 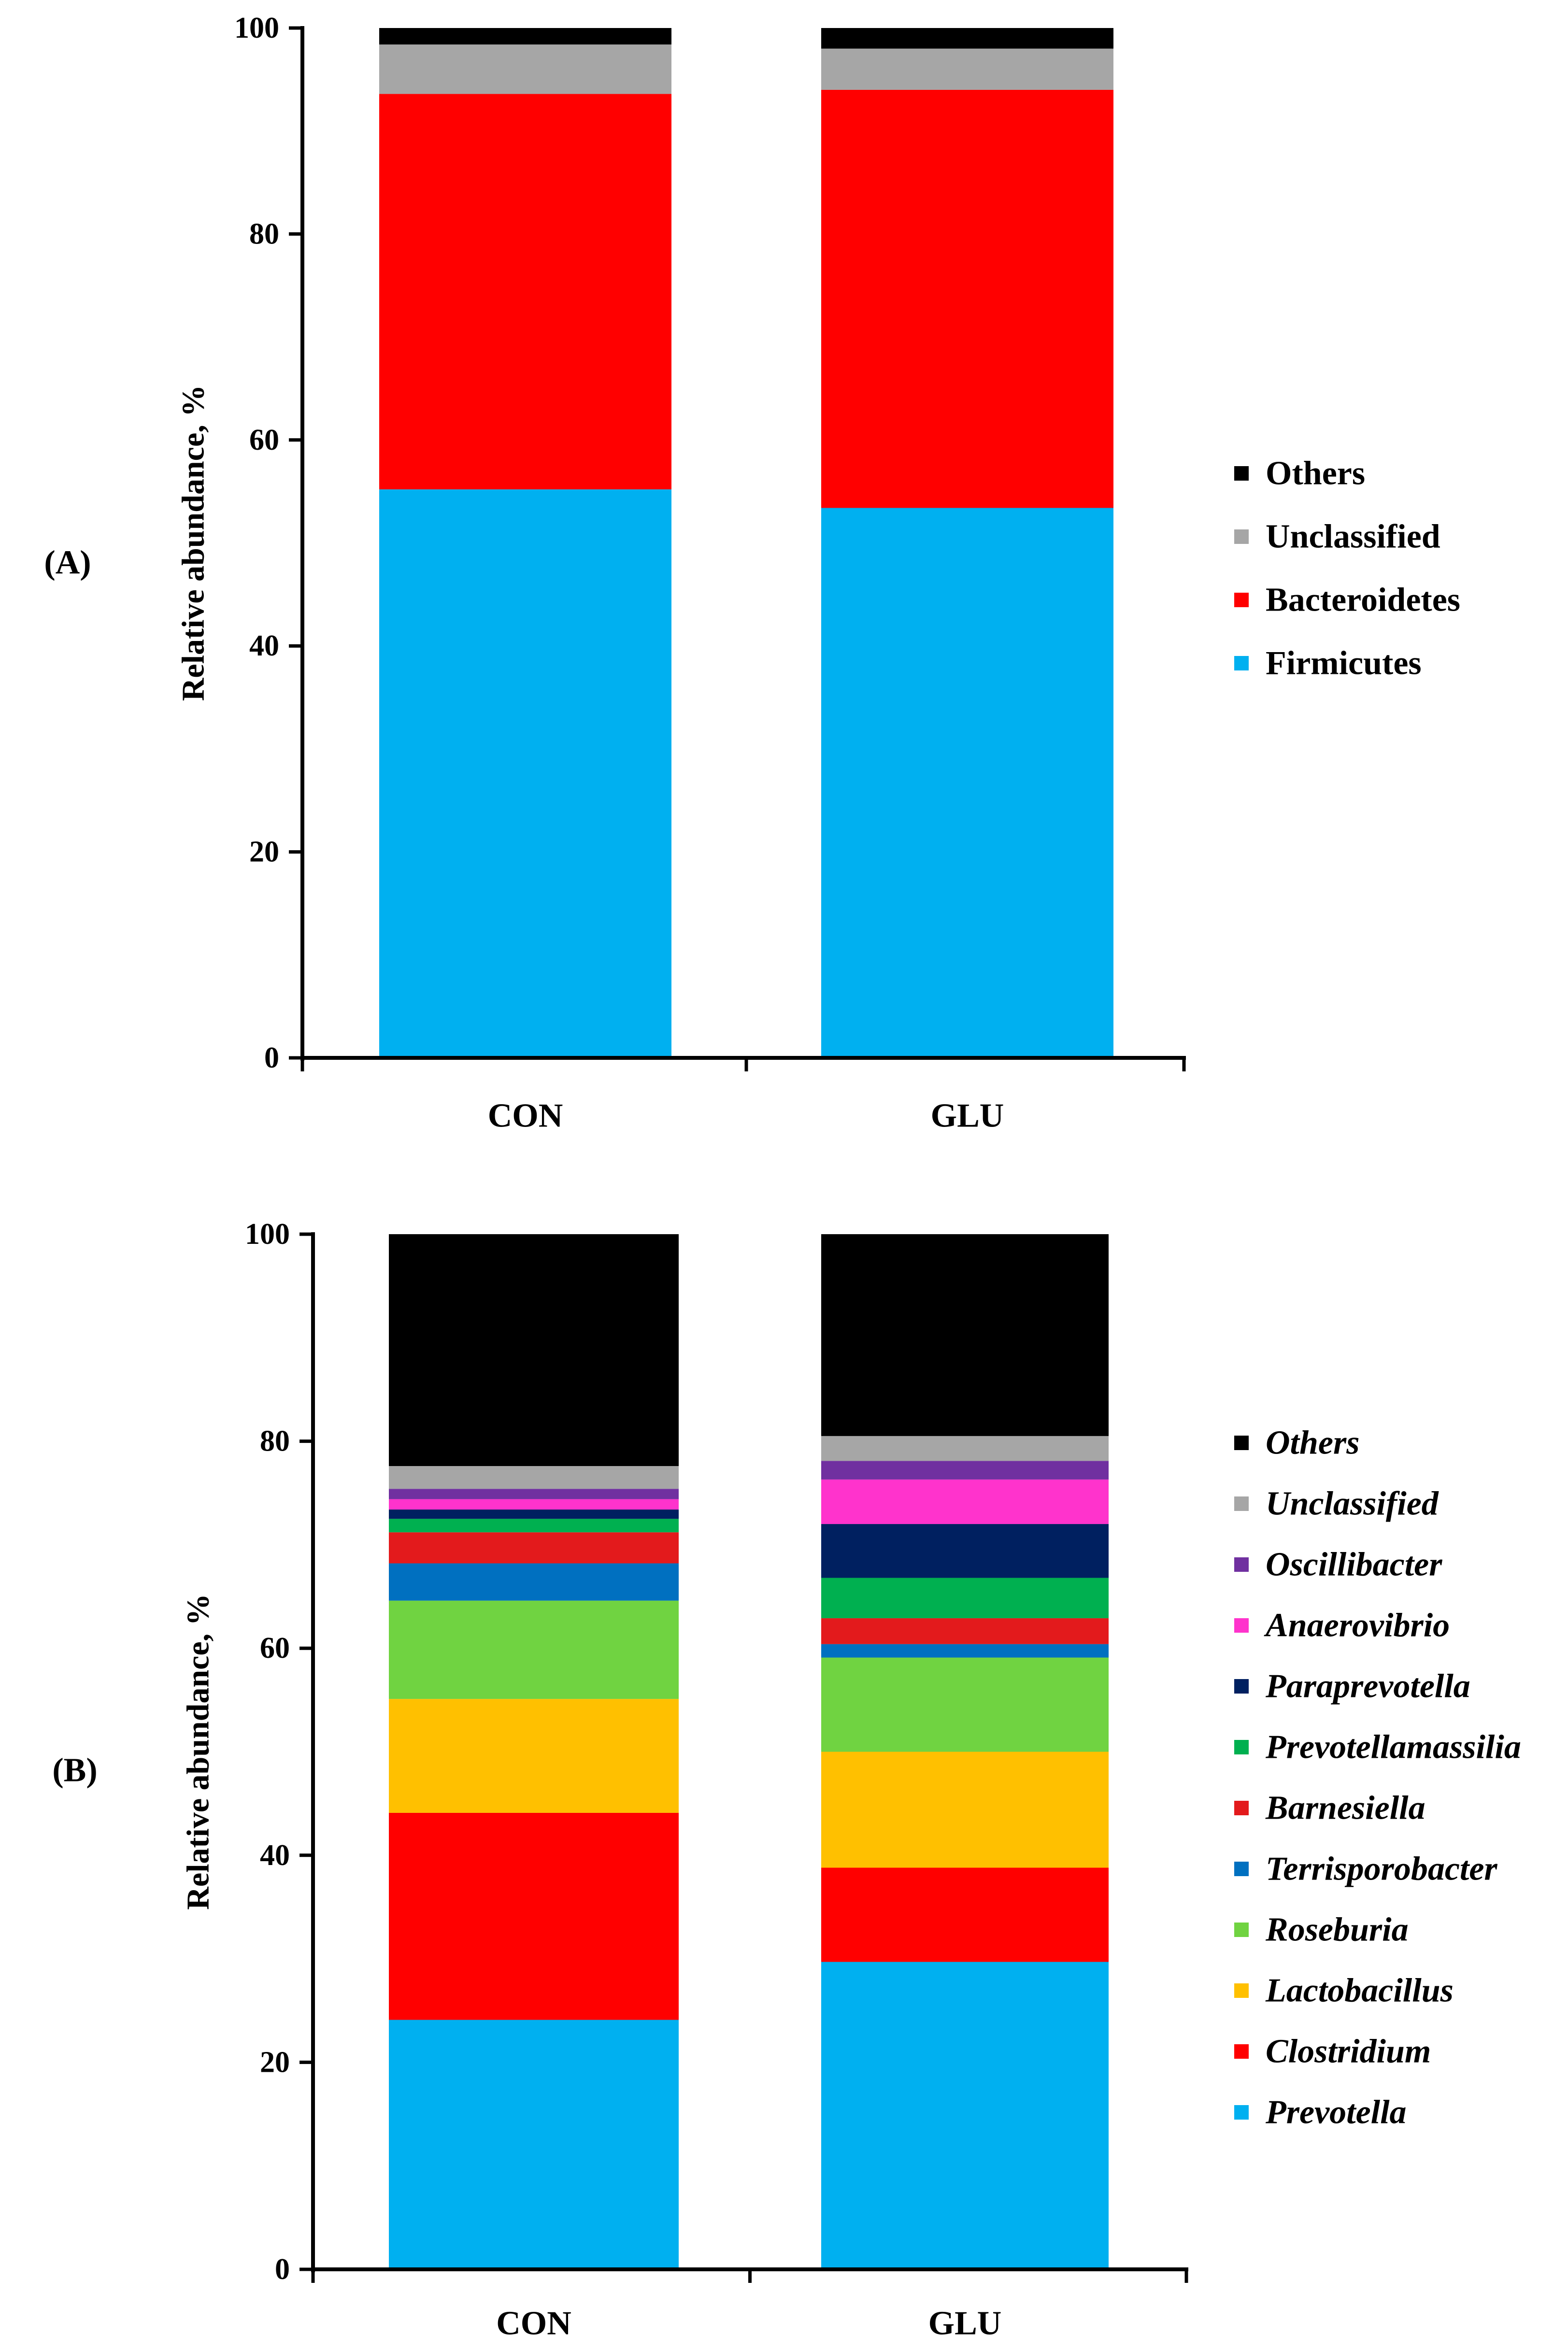 What do you see at coordinates (965, 1704) in the screenshot?
I see `bar-segment-glu-roseburia` at bounding box center [965, 1704].